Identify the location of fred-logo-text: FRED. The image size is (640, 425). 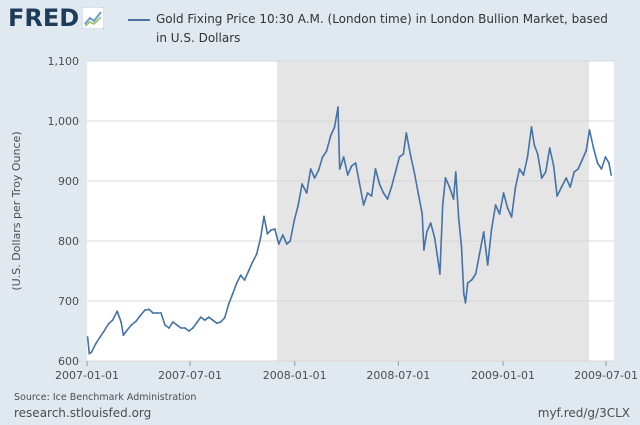
(44, 18).